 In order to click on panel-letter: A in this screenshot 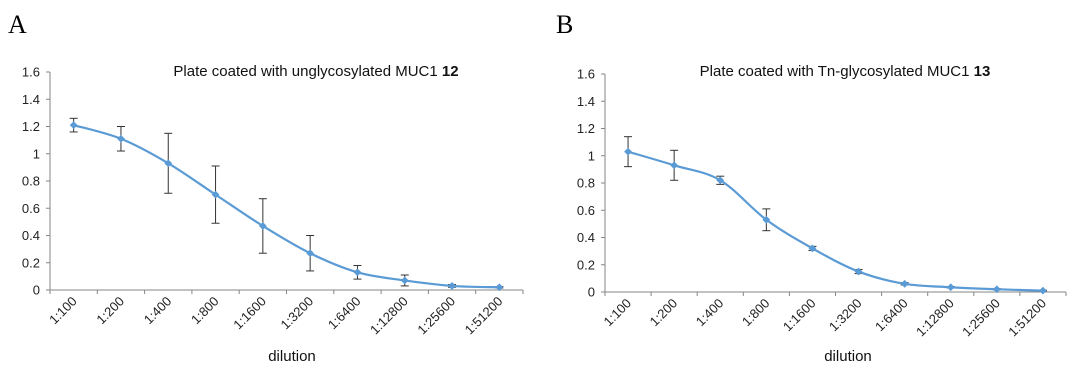, I will do `click(17, 24)`.